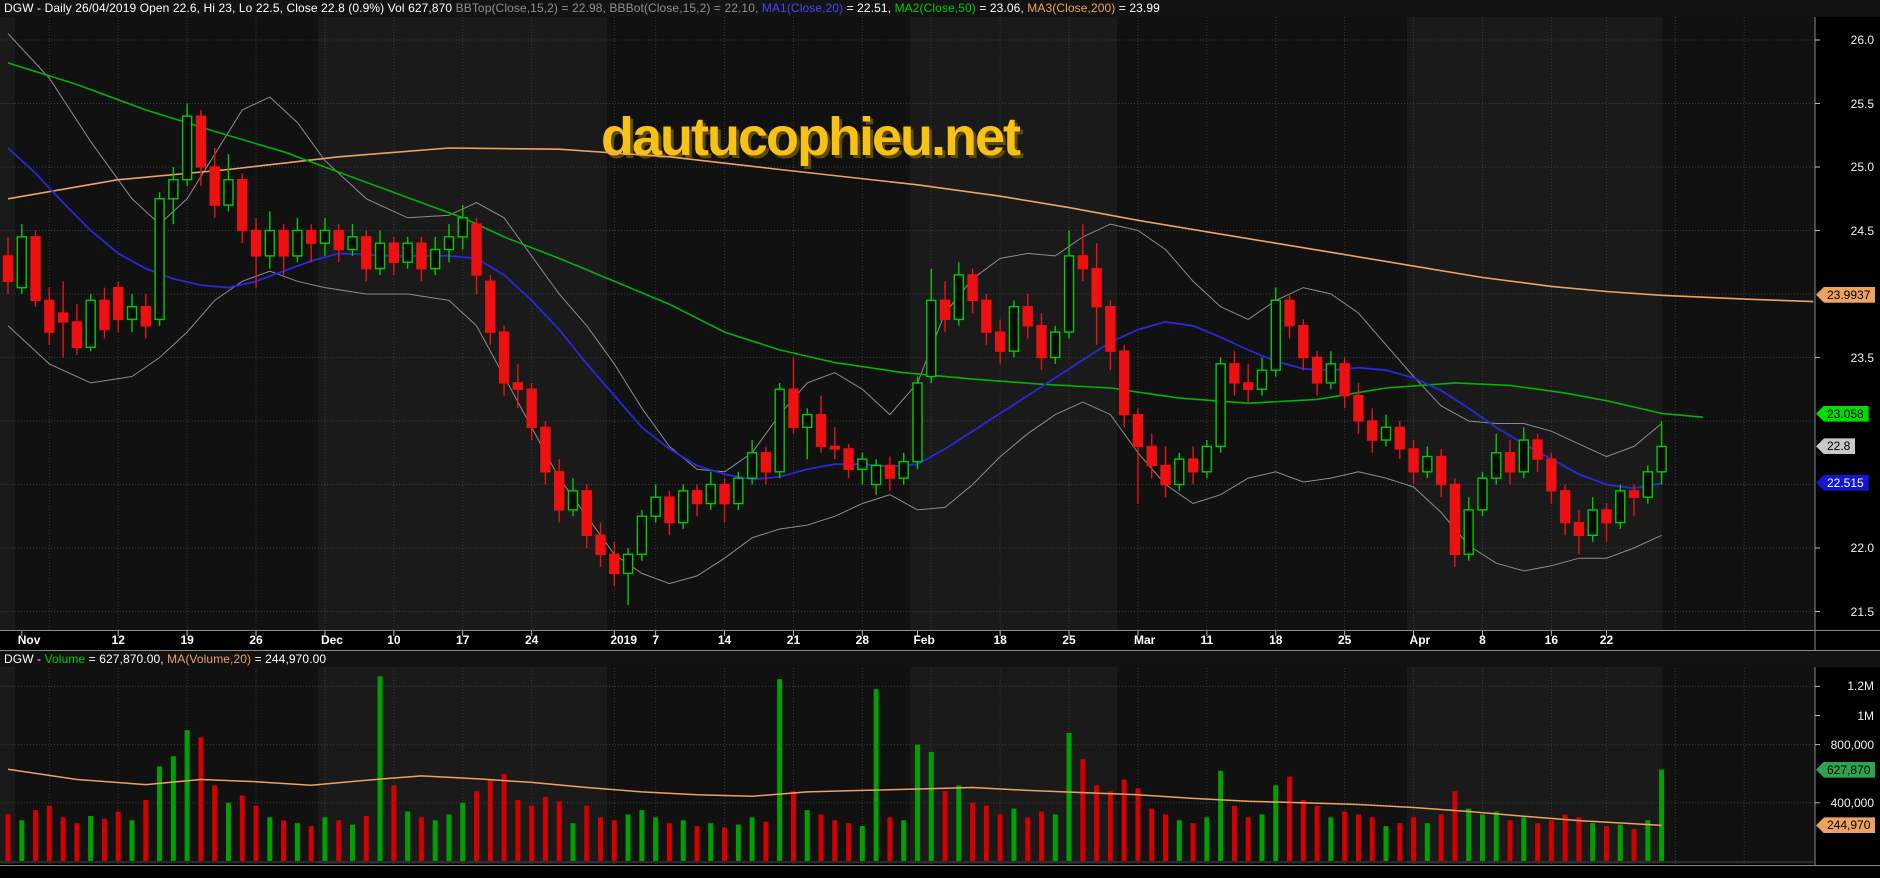 This screenshot has height=878, width=1880. I want to click on date-axis-label: 28, so click(862, 640).